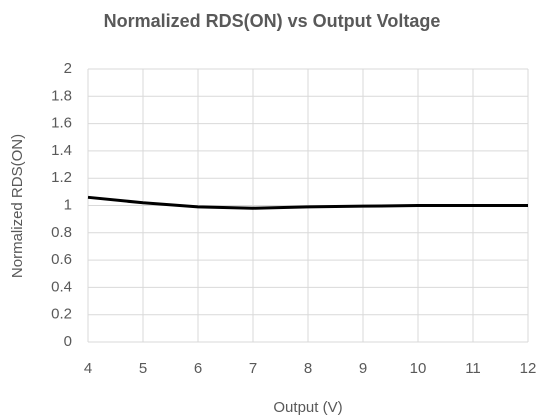 Image resolution: width=541 pixels, height=419 pixels. Describe the element at coordinates (88, 368) in the screenshot. I see `x-tick-label: 4` at that location.